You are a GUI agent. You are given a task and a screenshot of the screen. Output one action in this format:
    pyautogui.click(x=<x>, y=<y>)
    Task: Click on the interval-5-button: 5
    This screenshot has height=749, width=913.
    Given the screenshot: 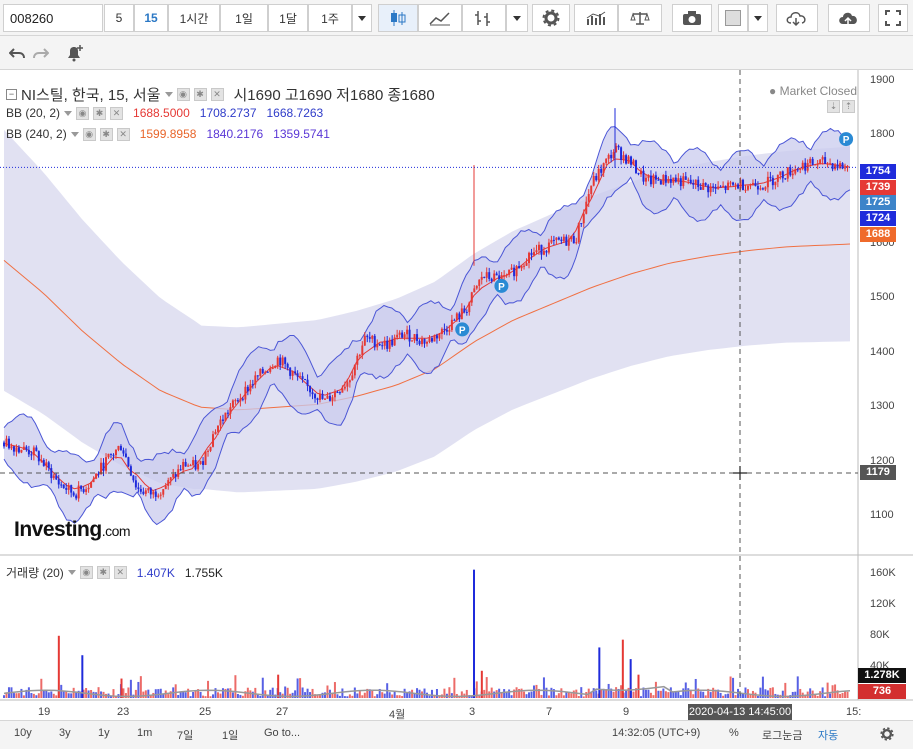 What is the action you would take?
    pyautogui.click(x=119, y=18)
    